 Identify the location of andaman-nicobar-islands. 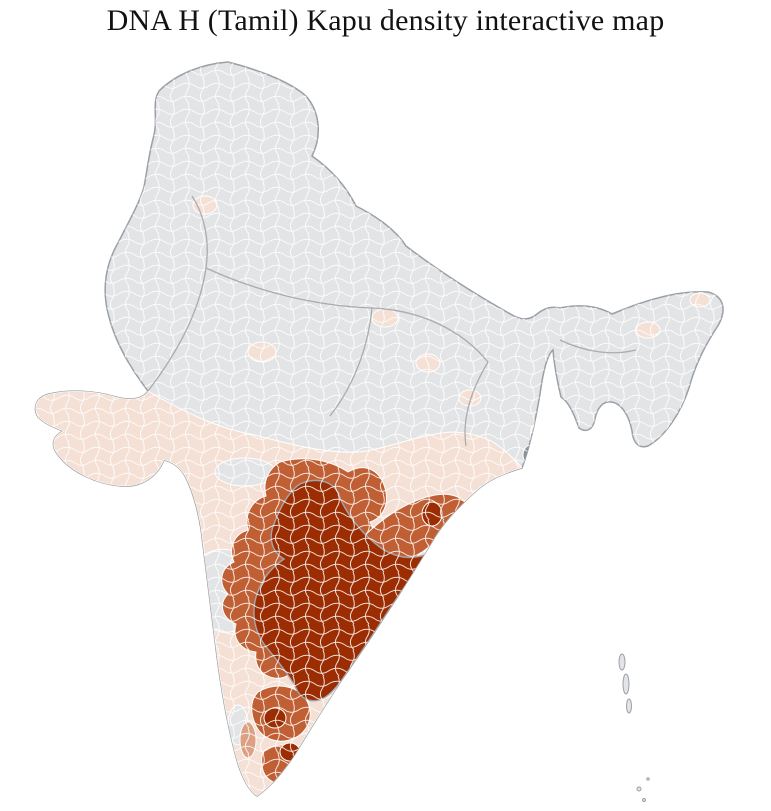
(634, 727).